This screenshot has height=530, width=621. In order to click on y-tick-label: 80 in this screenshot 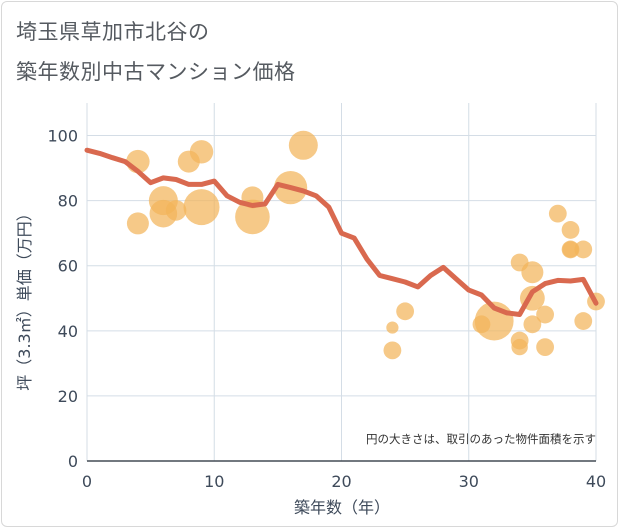, I will do `click(68, 201)`.